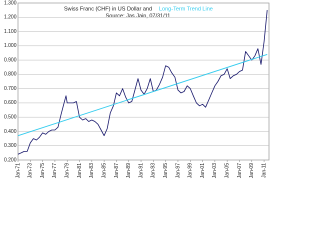 This screenshot has width=320, height=240. Describe the element at coordinates (227, 171) in the screenshot. I see `x-tick-label: Jan-05` at that location.